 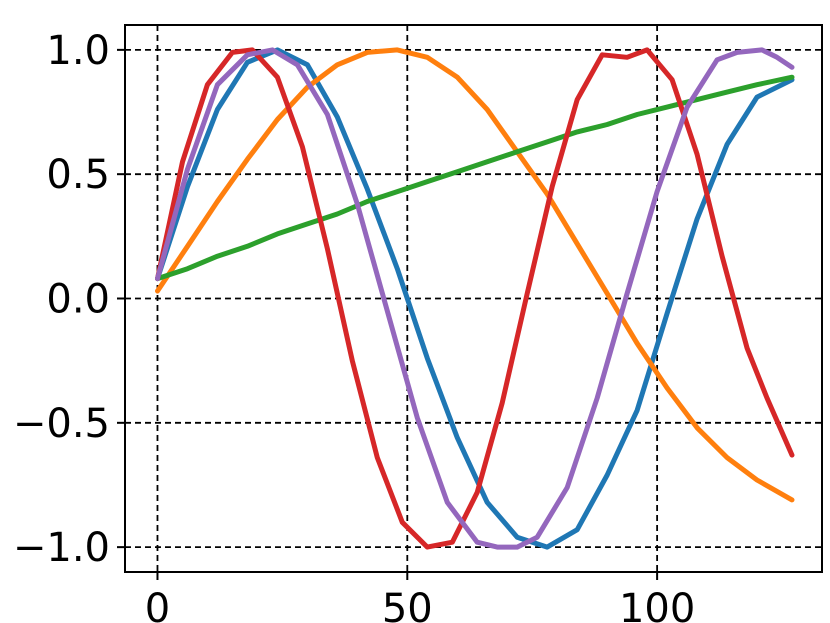 What do you see at coordinates (61, 548) in the screenshot?
I see `y-tick-label: −1.0` at bounding box center [61, 548].